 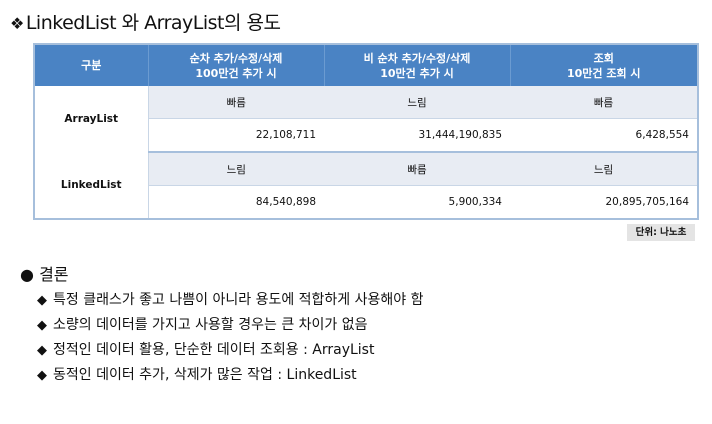 I want to click on conclusion-title: 결론, so click(x=54, y=274).